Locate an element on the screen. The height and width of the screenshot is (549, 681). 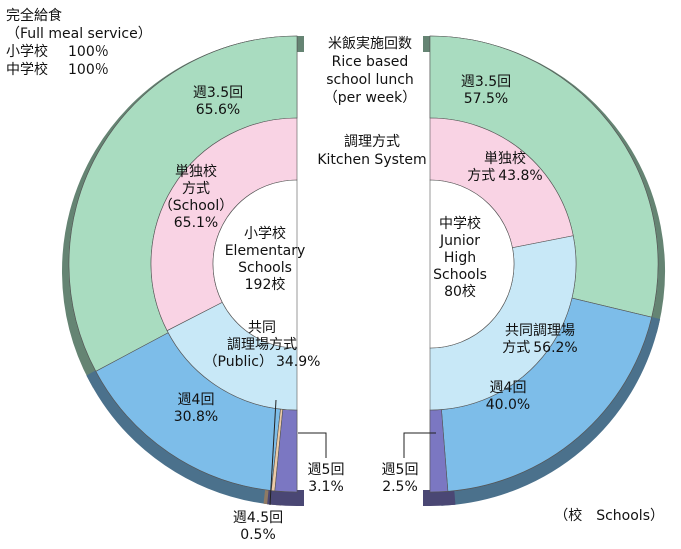
slice-label: 単独校方式 43.8% is located at coordinates (504, 167).